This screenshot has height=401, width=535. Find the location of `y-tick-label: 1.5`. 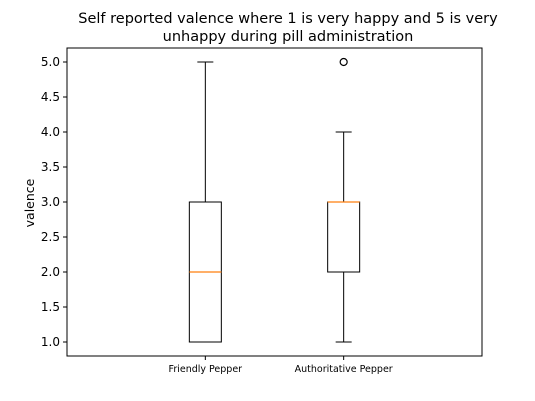

y-tick-label: 1.5 is located at coordinates (50, 307).